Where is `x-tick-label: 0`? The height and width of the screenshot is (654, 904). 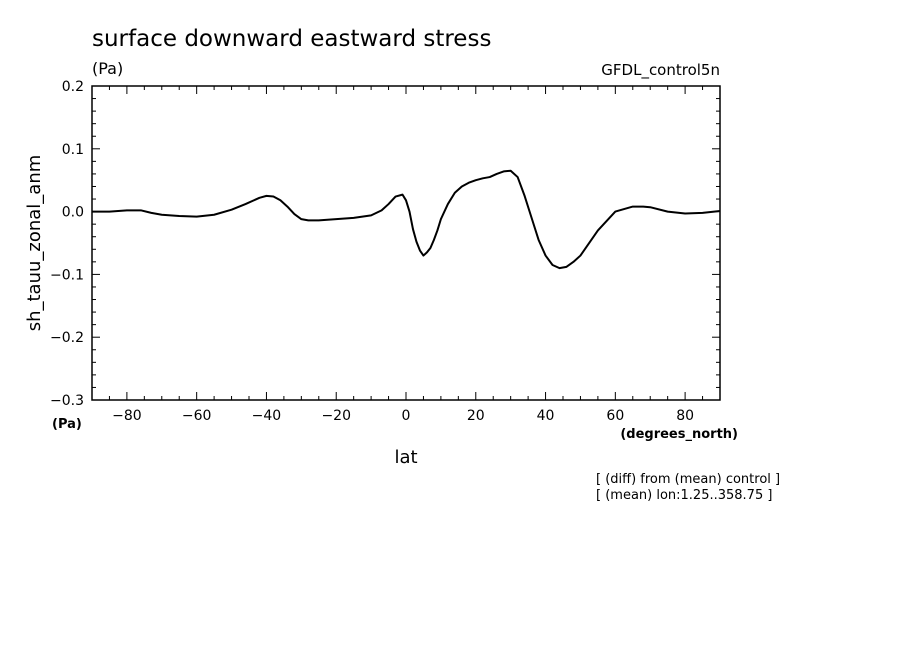
x-tick-label: 0 is located at coordinates (406, 416).